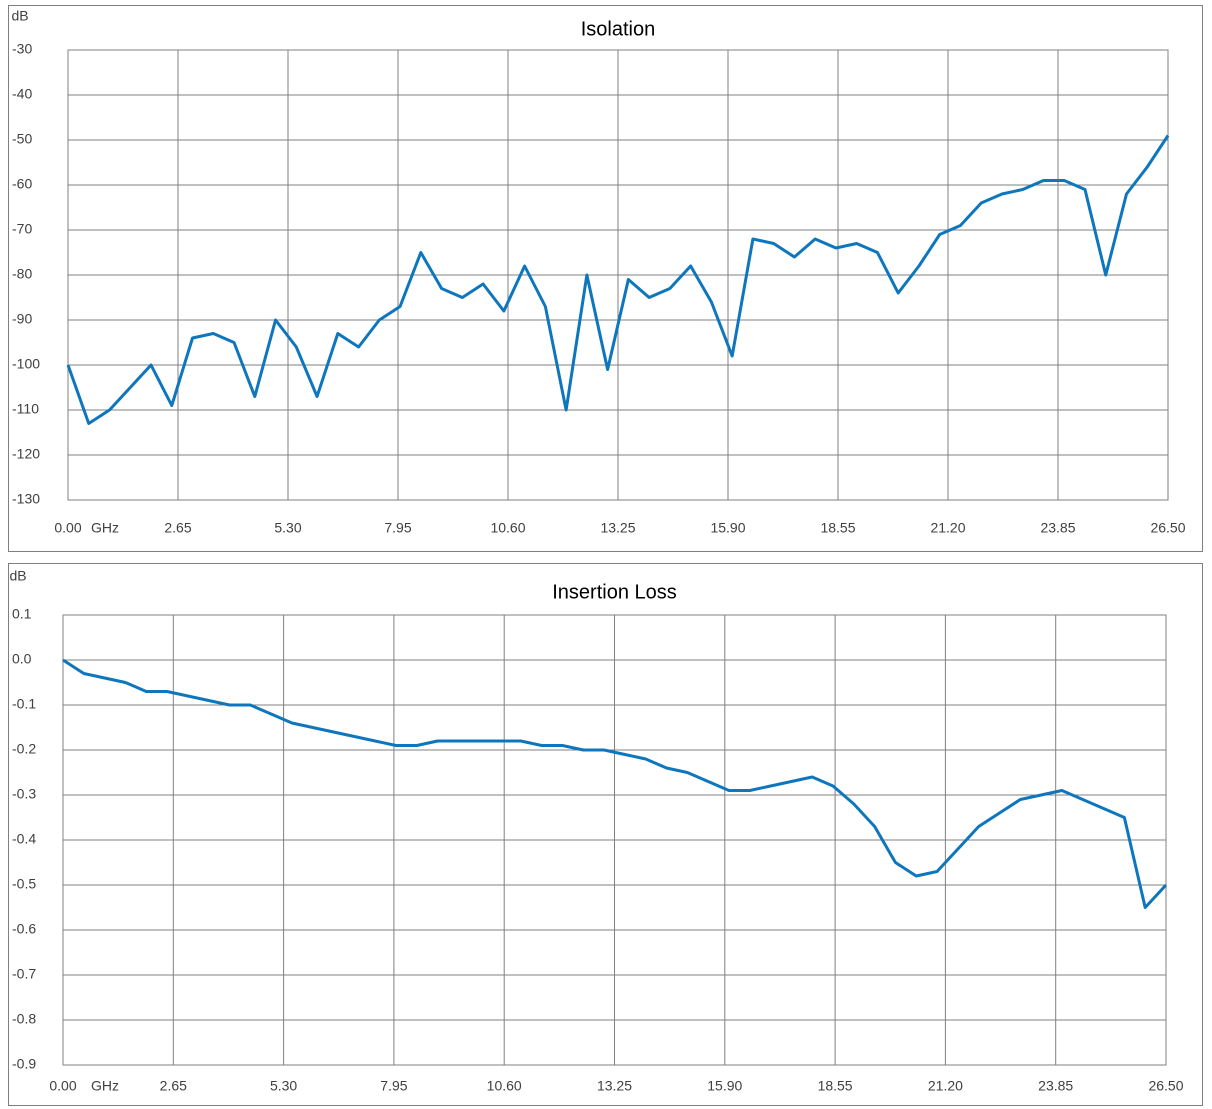 This screenshot has height=1109, width=1212. I want to click on y-tick-label: -0.9, so click(24, 1064).